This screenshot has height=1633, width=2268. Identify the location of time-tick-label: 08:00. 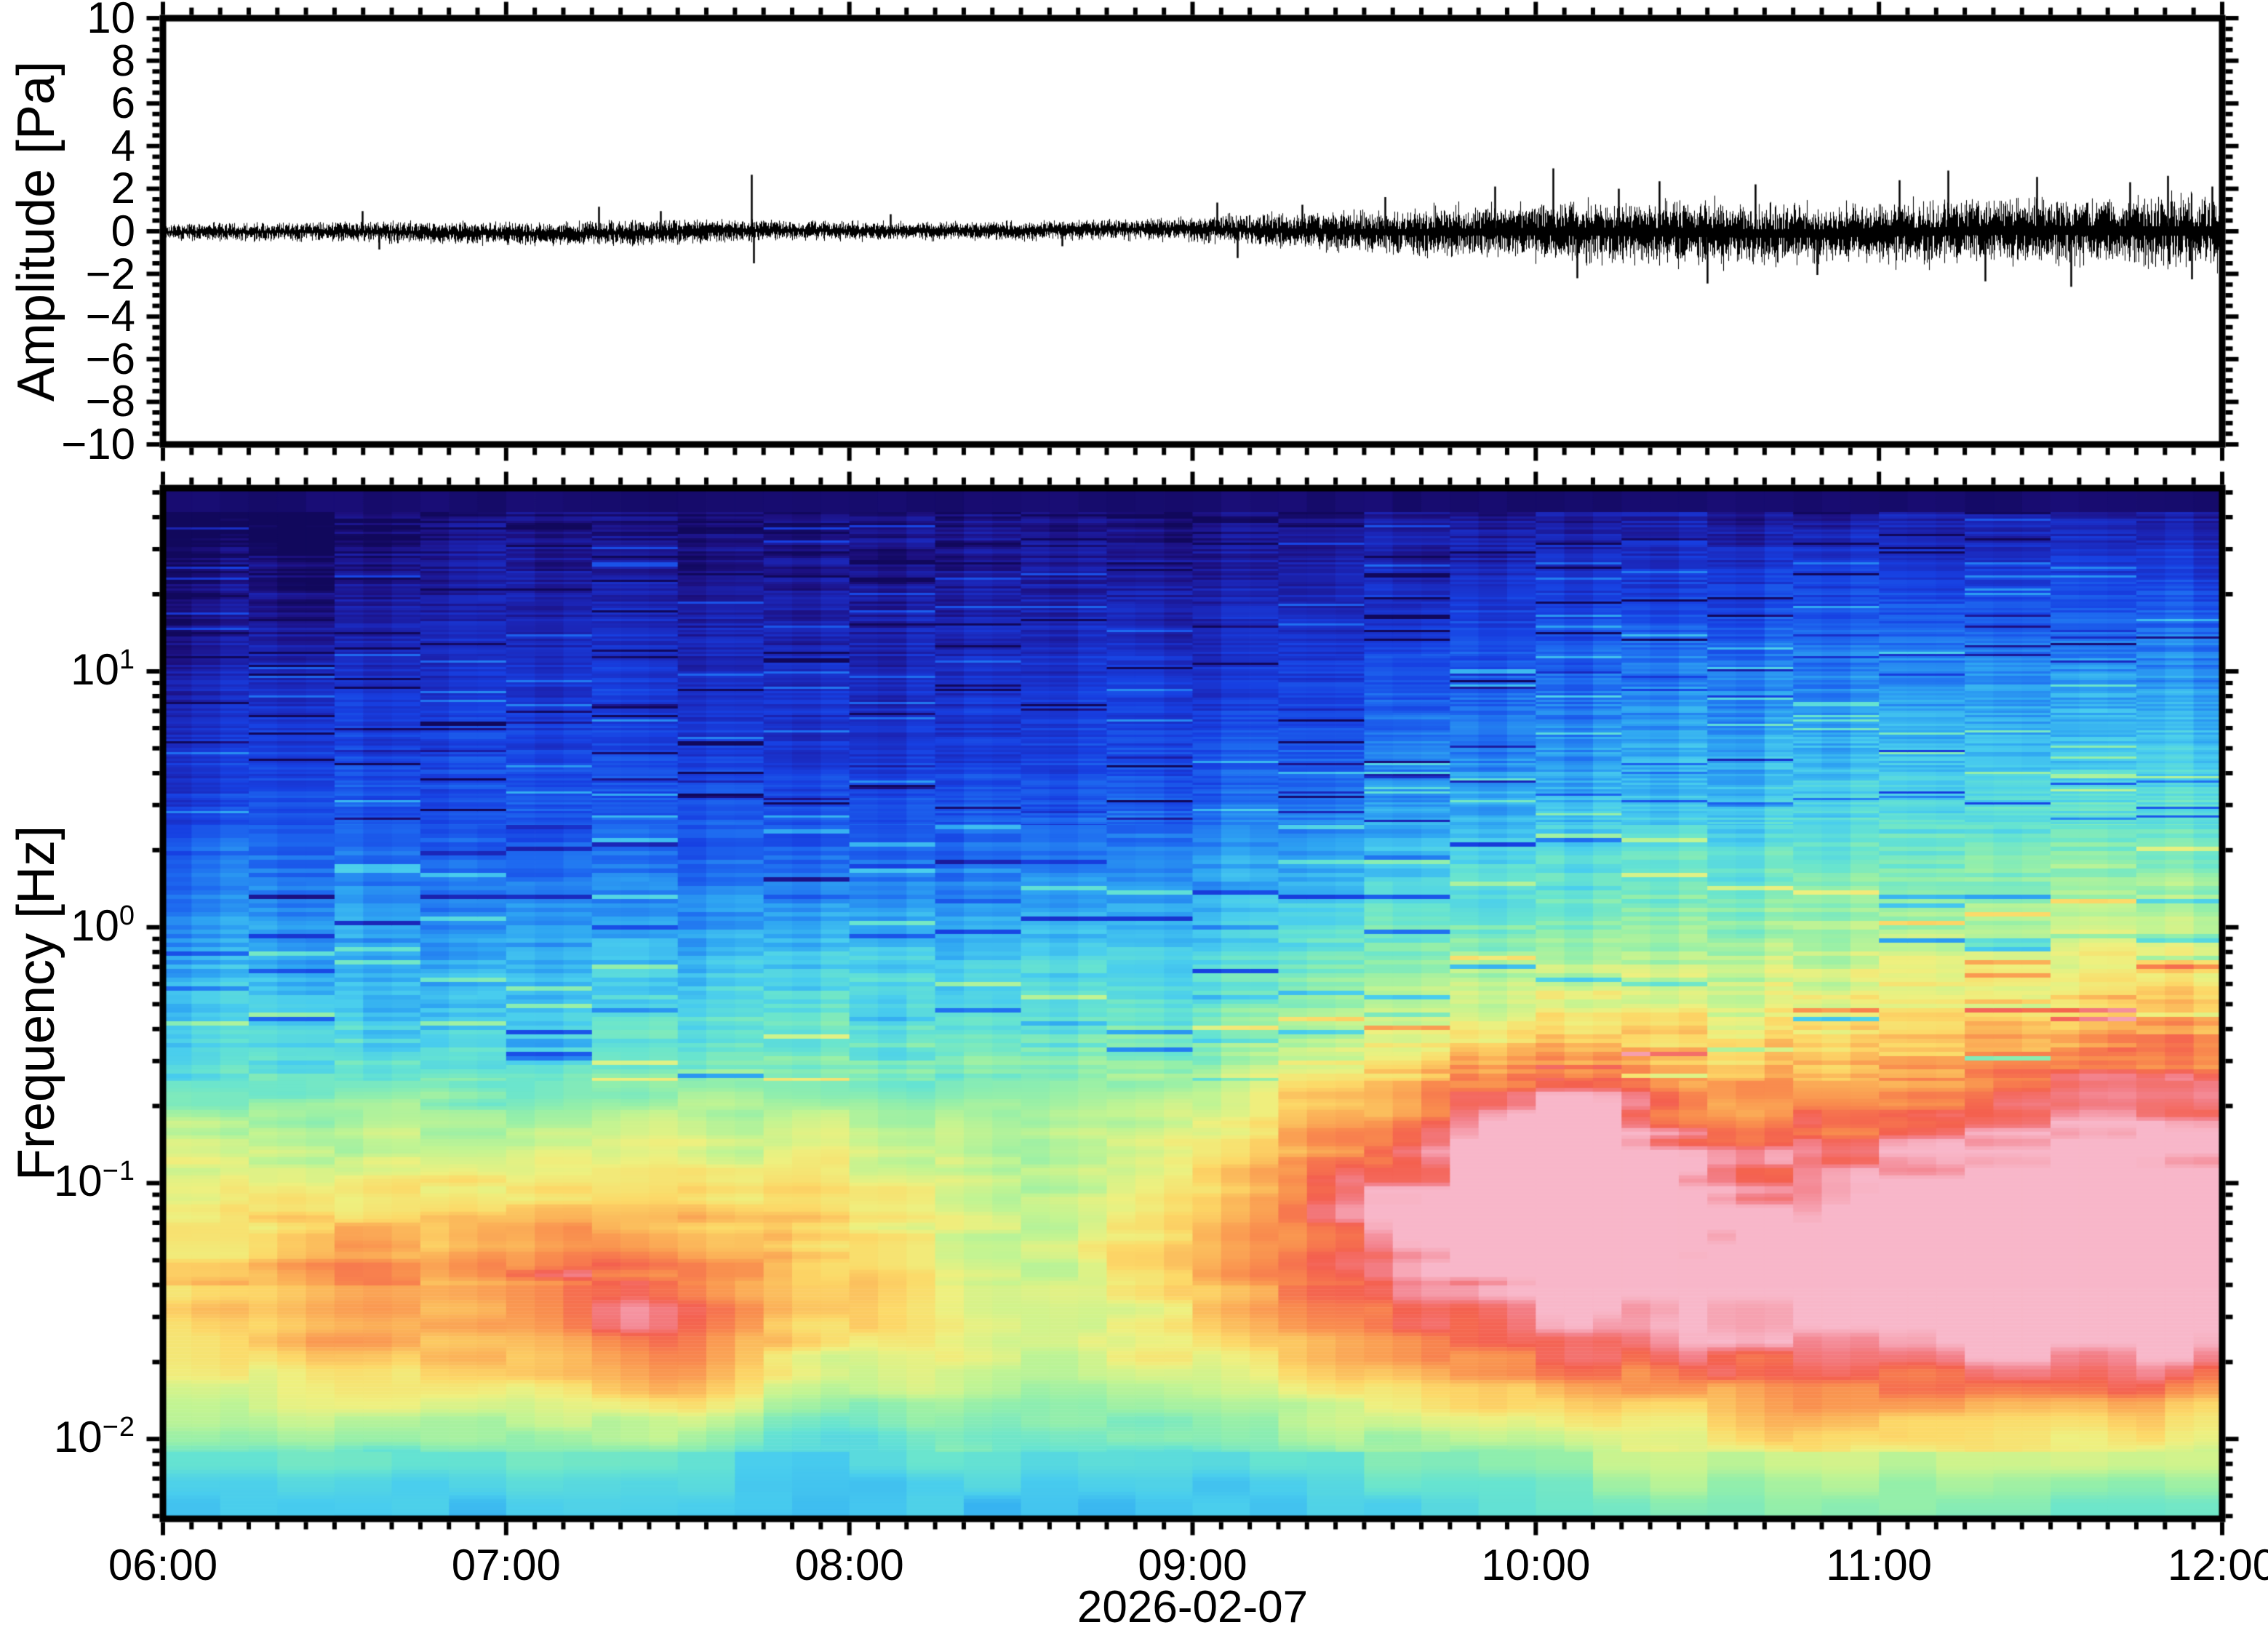
(849, 1565).